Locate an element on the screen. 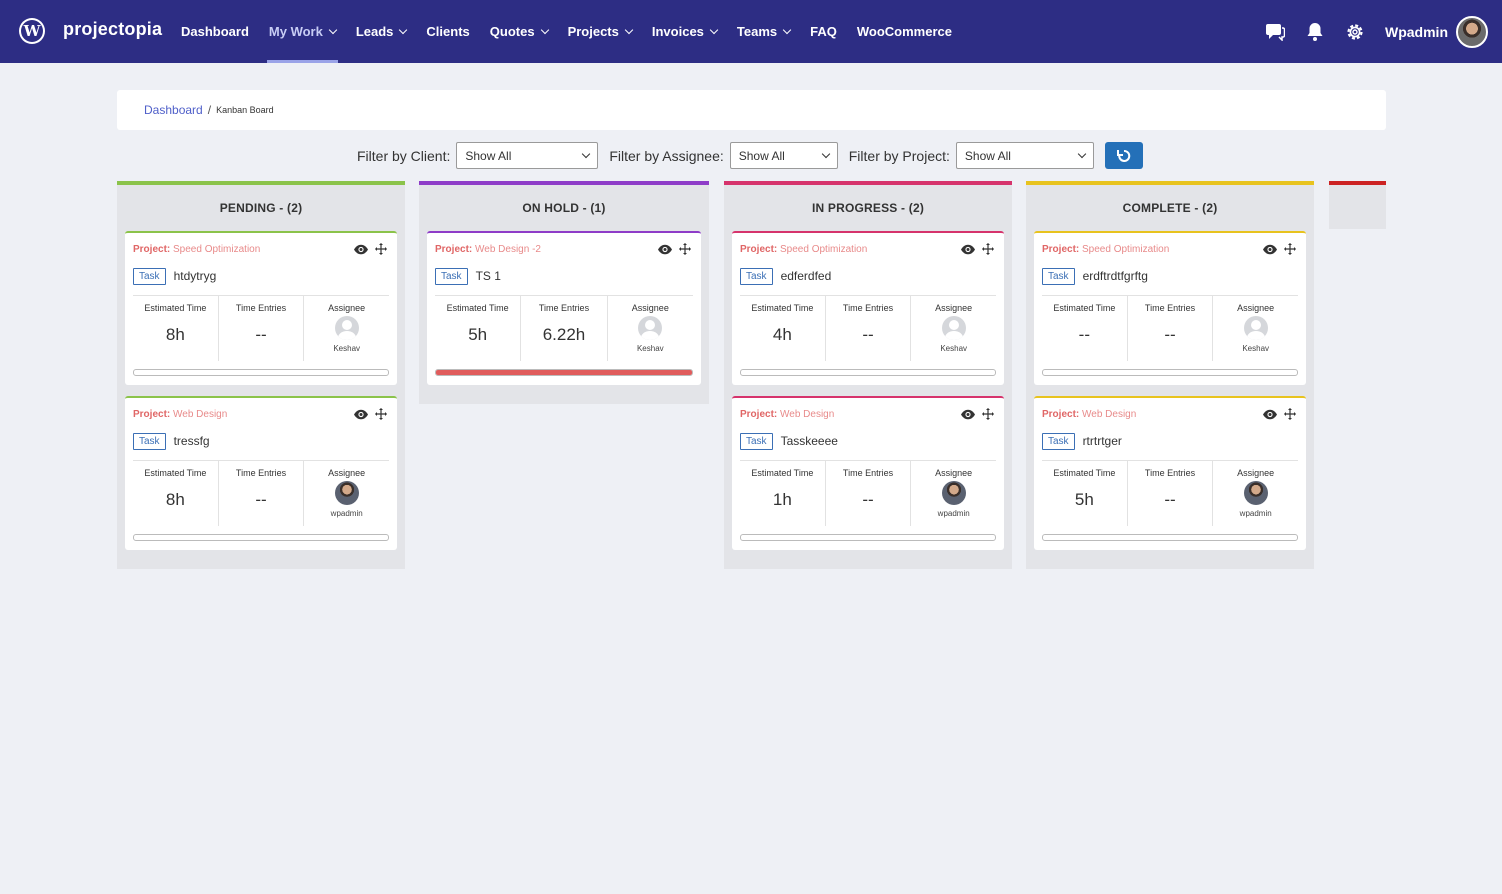 This screenshot has width=1502, height=894. user-avatar is located at coordinates (1472, 31).